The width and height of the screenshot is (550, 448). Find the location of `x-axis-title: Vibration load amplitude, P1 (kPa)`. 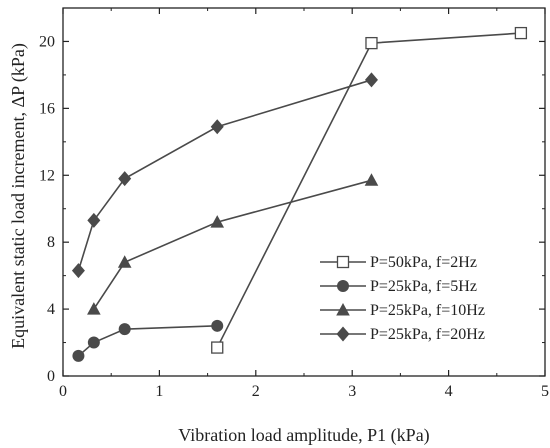

x-axis-title: Vibration load amplitude, P1 (kPa) is located at coordinates (303, 435).